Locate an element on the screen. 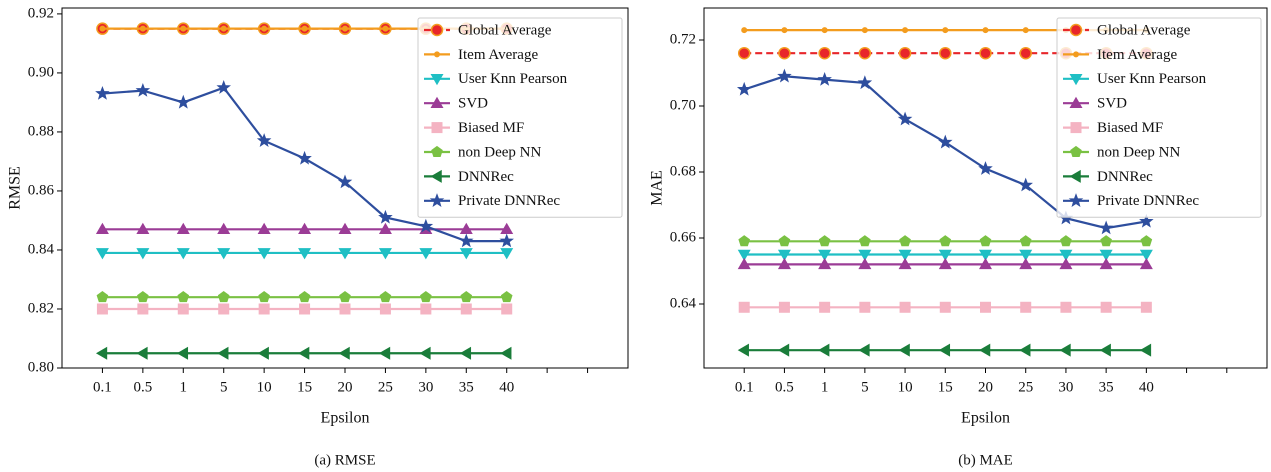 The height and width of the screenshot is (472, 1271). legend-label: Global Average is located at coordinates (1144, 30).